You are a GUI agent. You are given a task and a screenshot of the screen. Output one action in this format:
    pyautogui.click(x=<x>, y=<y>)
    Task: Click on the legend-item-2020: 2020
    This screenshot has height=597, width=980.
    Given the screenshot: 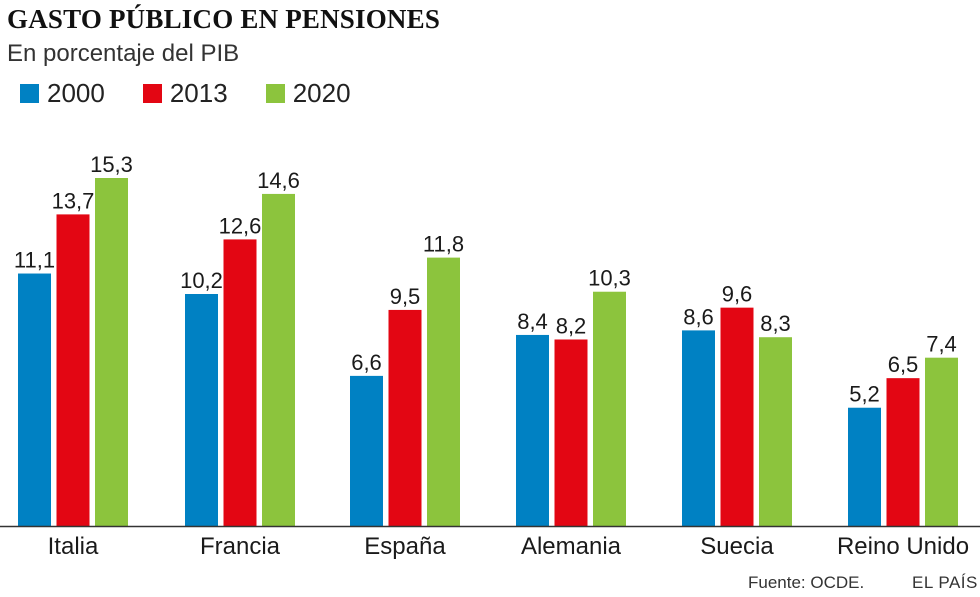 What is the action you would take?
    pyautogui.click(x=308, y=93)
    